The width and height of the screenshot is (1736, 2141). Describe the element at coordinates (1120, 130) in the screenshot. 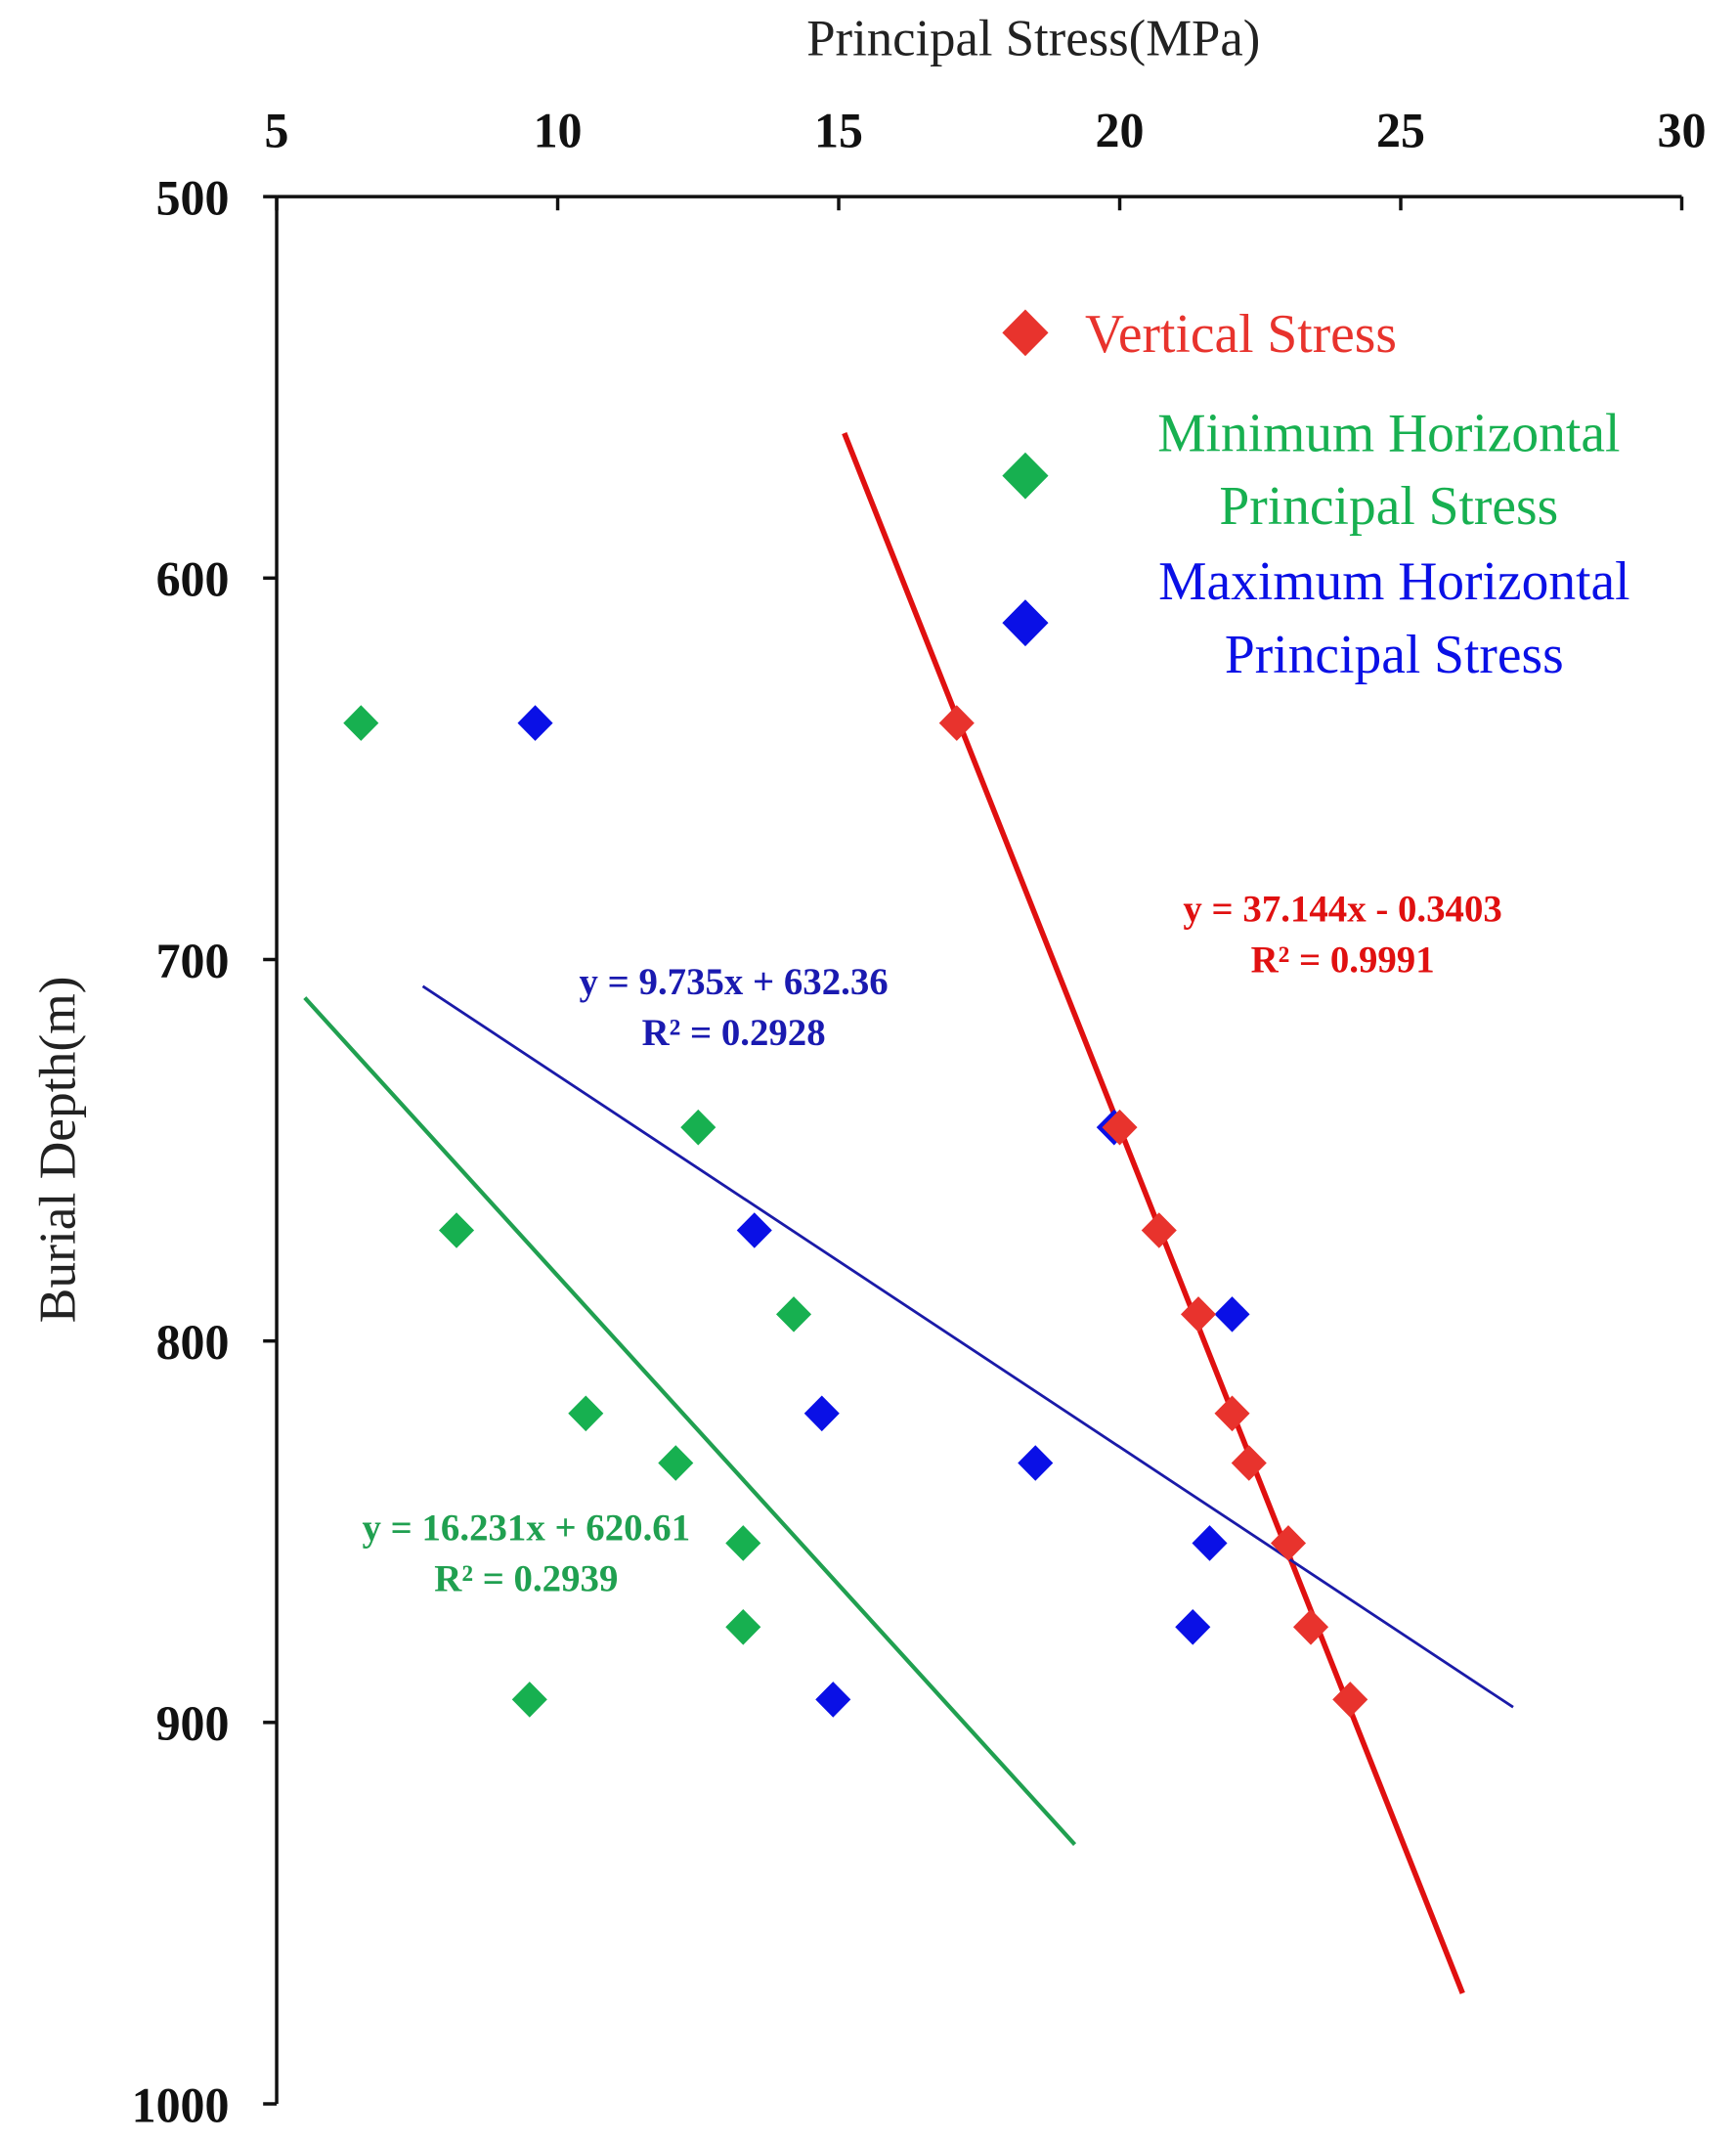

I see `x-tick-label: 20` at that location.